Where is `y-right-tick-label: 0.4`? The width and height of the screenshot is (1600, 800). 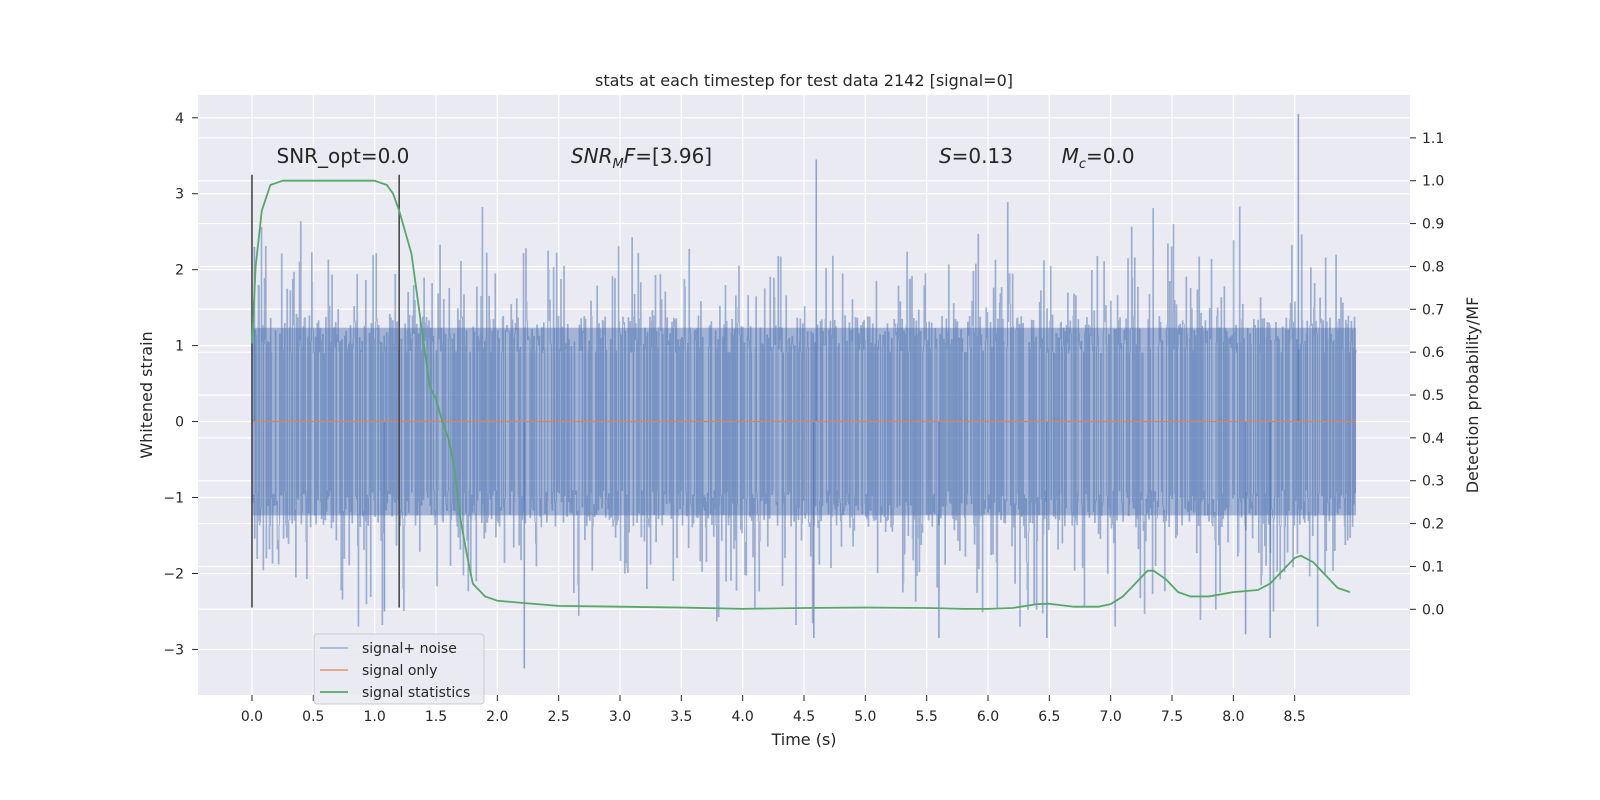
y-right-tick-label: 0.4 is located at coordinates (1433, 439).